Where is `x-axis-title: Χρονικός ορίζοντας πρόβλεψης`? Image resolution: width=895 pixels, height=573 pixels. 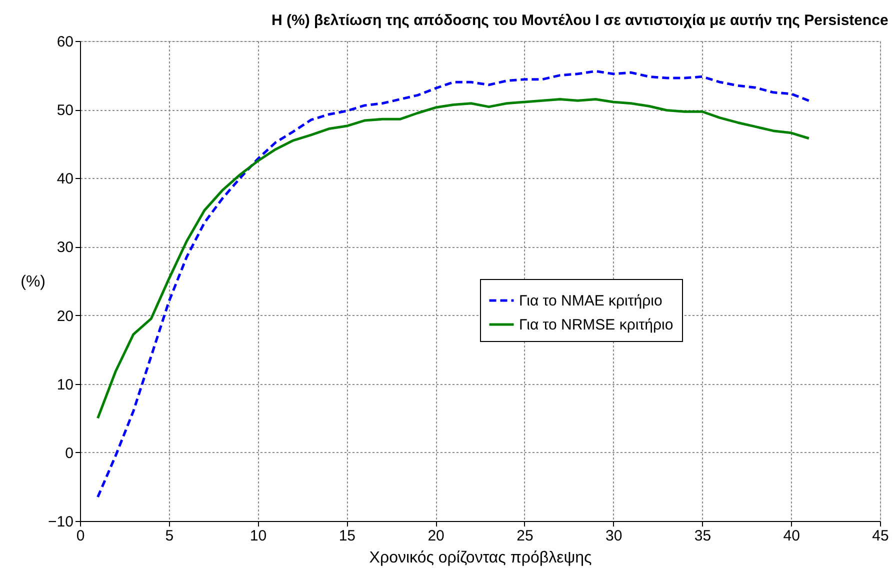
x-axis-title: Χρονικός ορίζοντας πρόβλεψης is located at coordinates (480, 558).